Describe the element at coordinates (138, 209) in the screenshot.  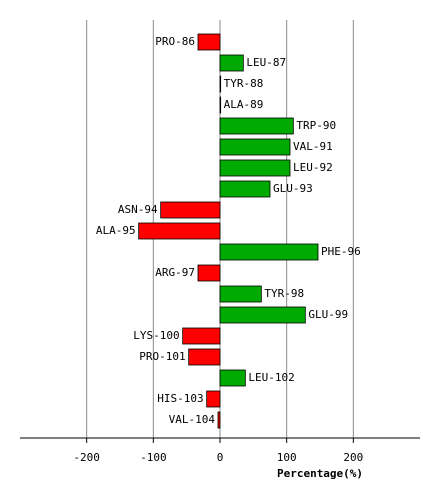
I see `bar-label: ASN-94` at that location.